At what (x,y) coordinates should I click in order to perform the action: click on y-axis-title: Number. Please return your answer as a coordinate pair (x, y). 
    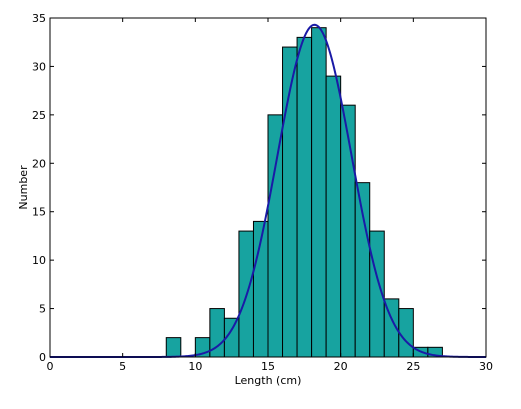
    Looking at the image, I should click on (23, 187).